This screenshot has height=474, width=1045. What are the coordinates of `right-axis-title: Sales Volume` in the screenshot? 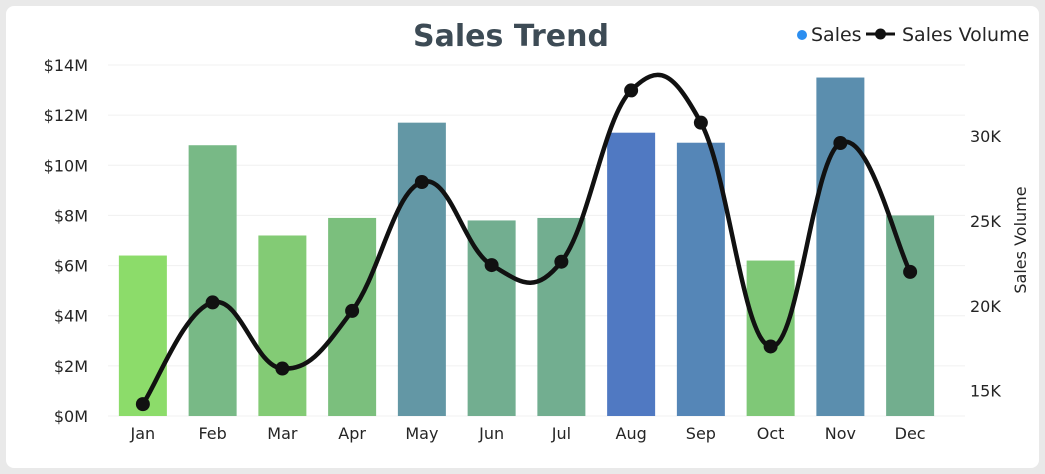 It's located at (1020, 239).